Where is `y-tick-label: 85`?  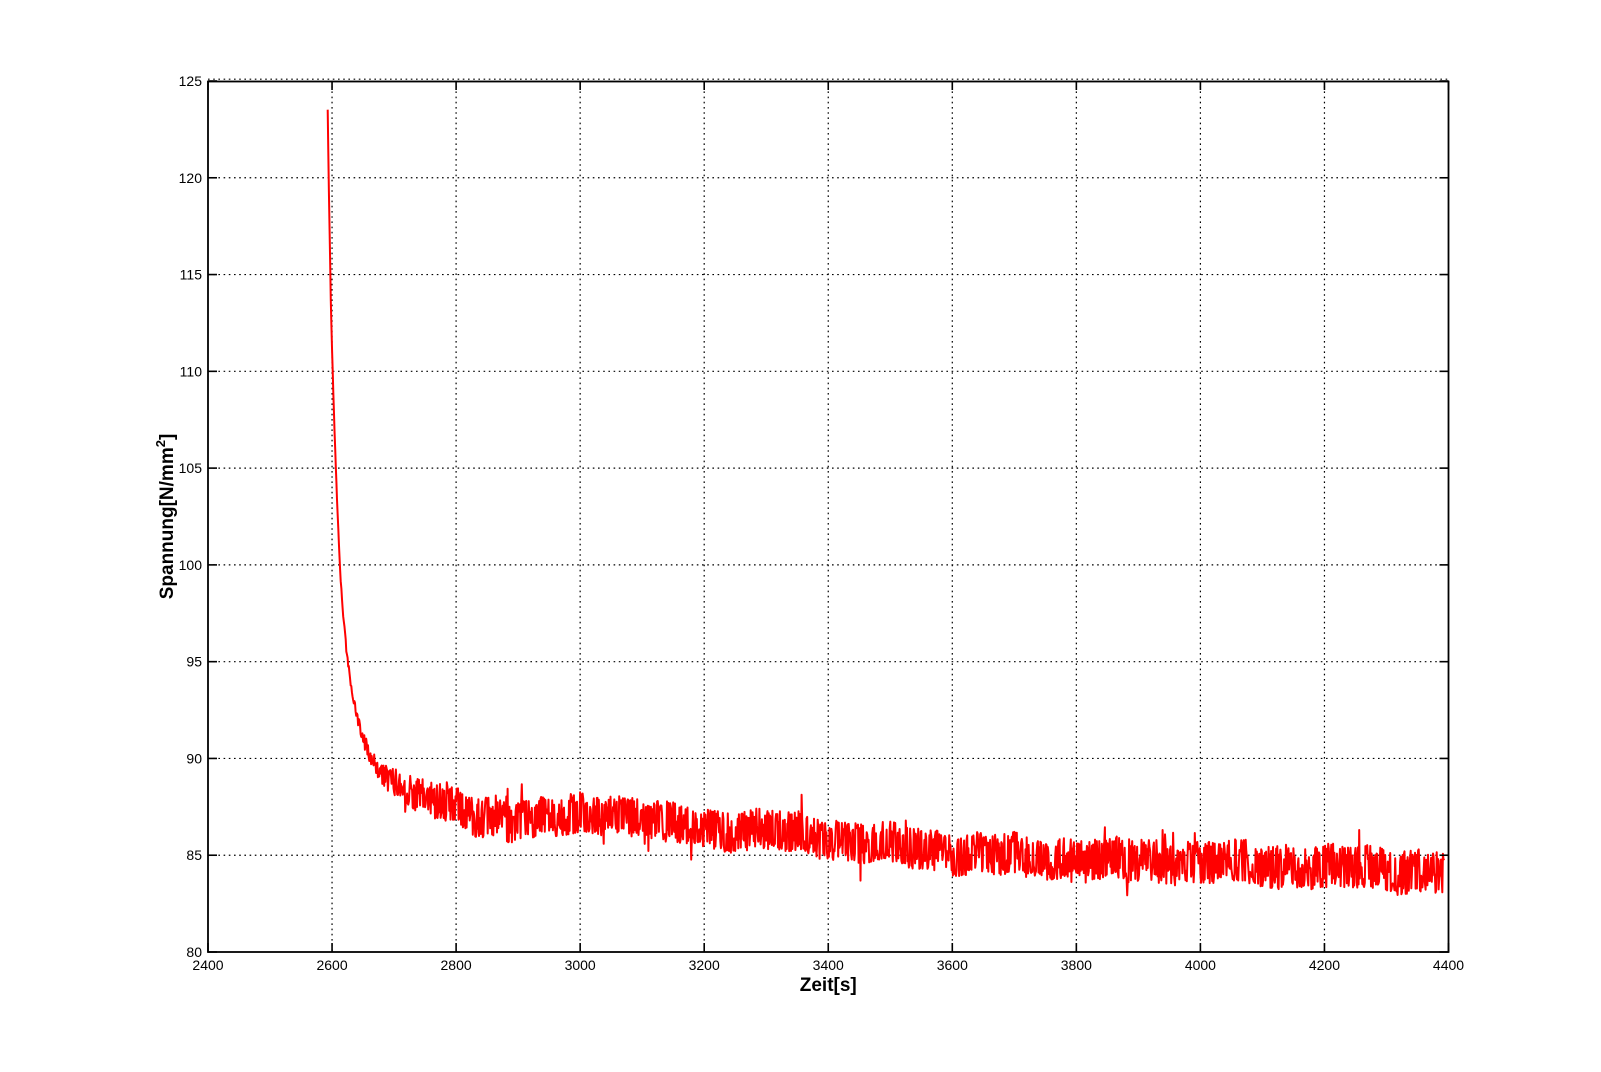 y-tick-label: 85 is located at coordinates (194, 855).